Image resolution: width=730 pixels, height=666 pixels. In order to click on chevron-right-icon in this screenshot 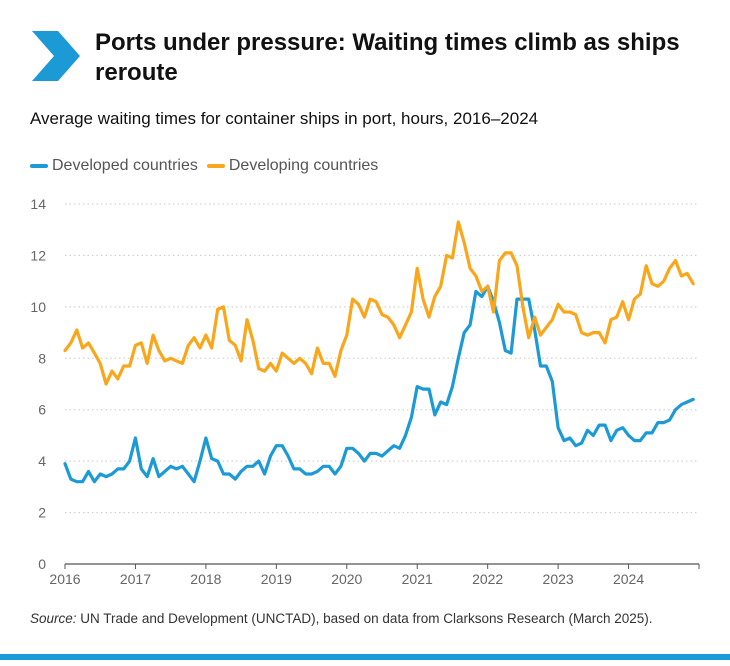, I will do `click(56, 56)`.